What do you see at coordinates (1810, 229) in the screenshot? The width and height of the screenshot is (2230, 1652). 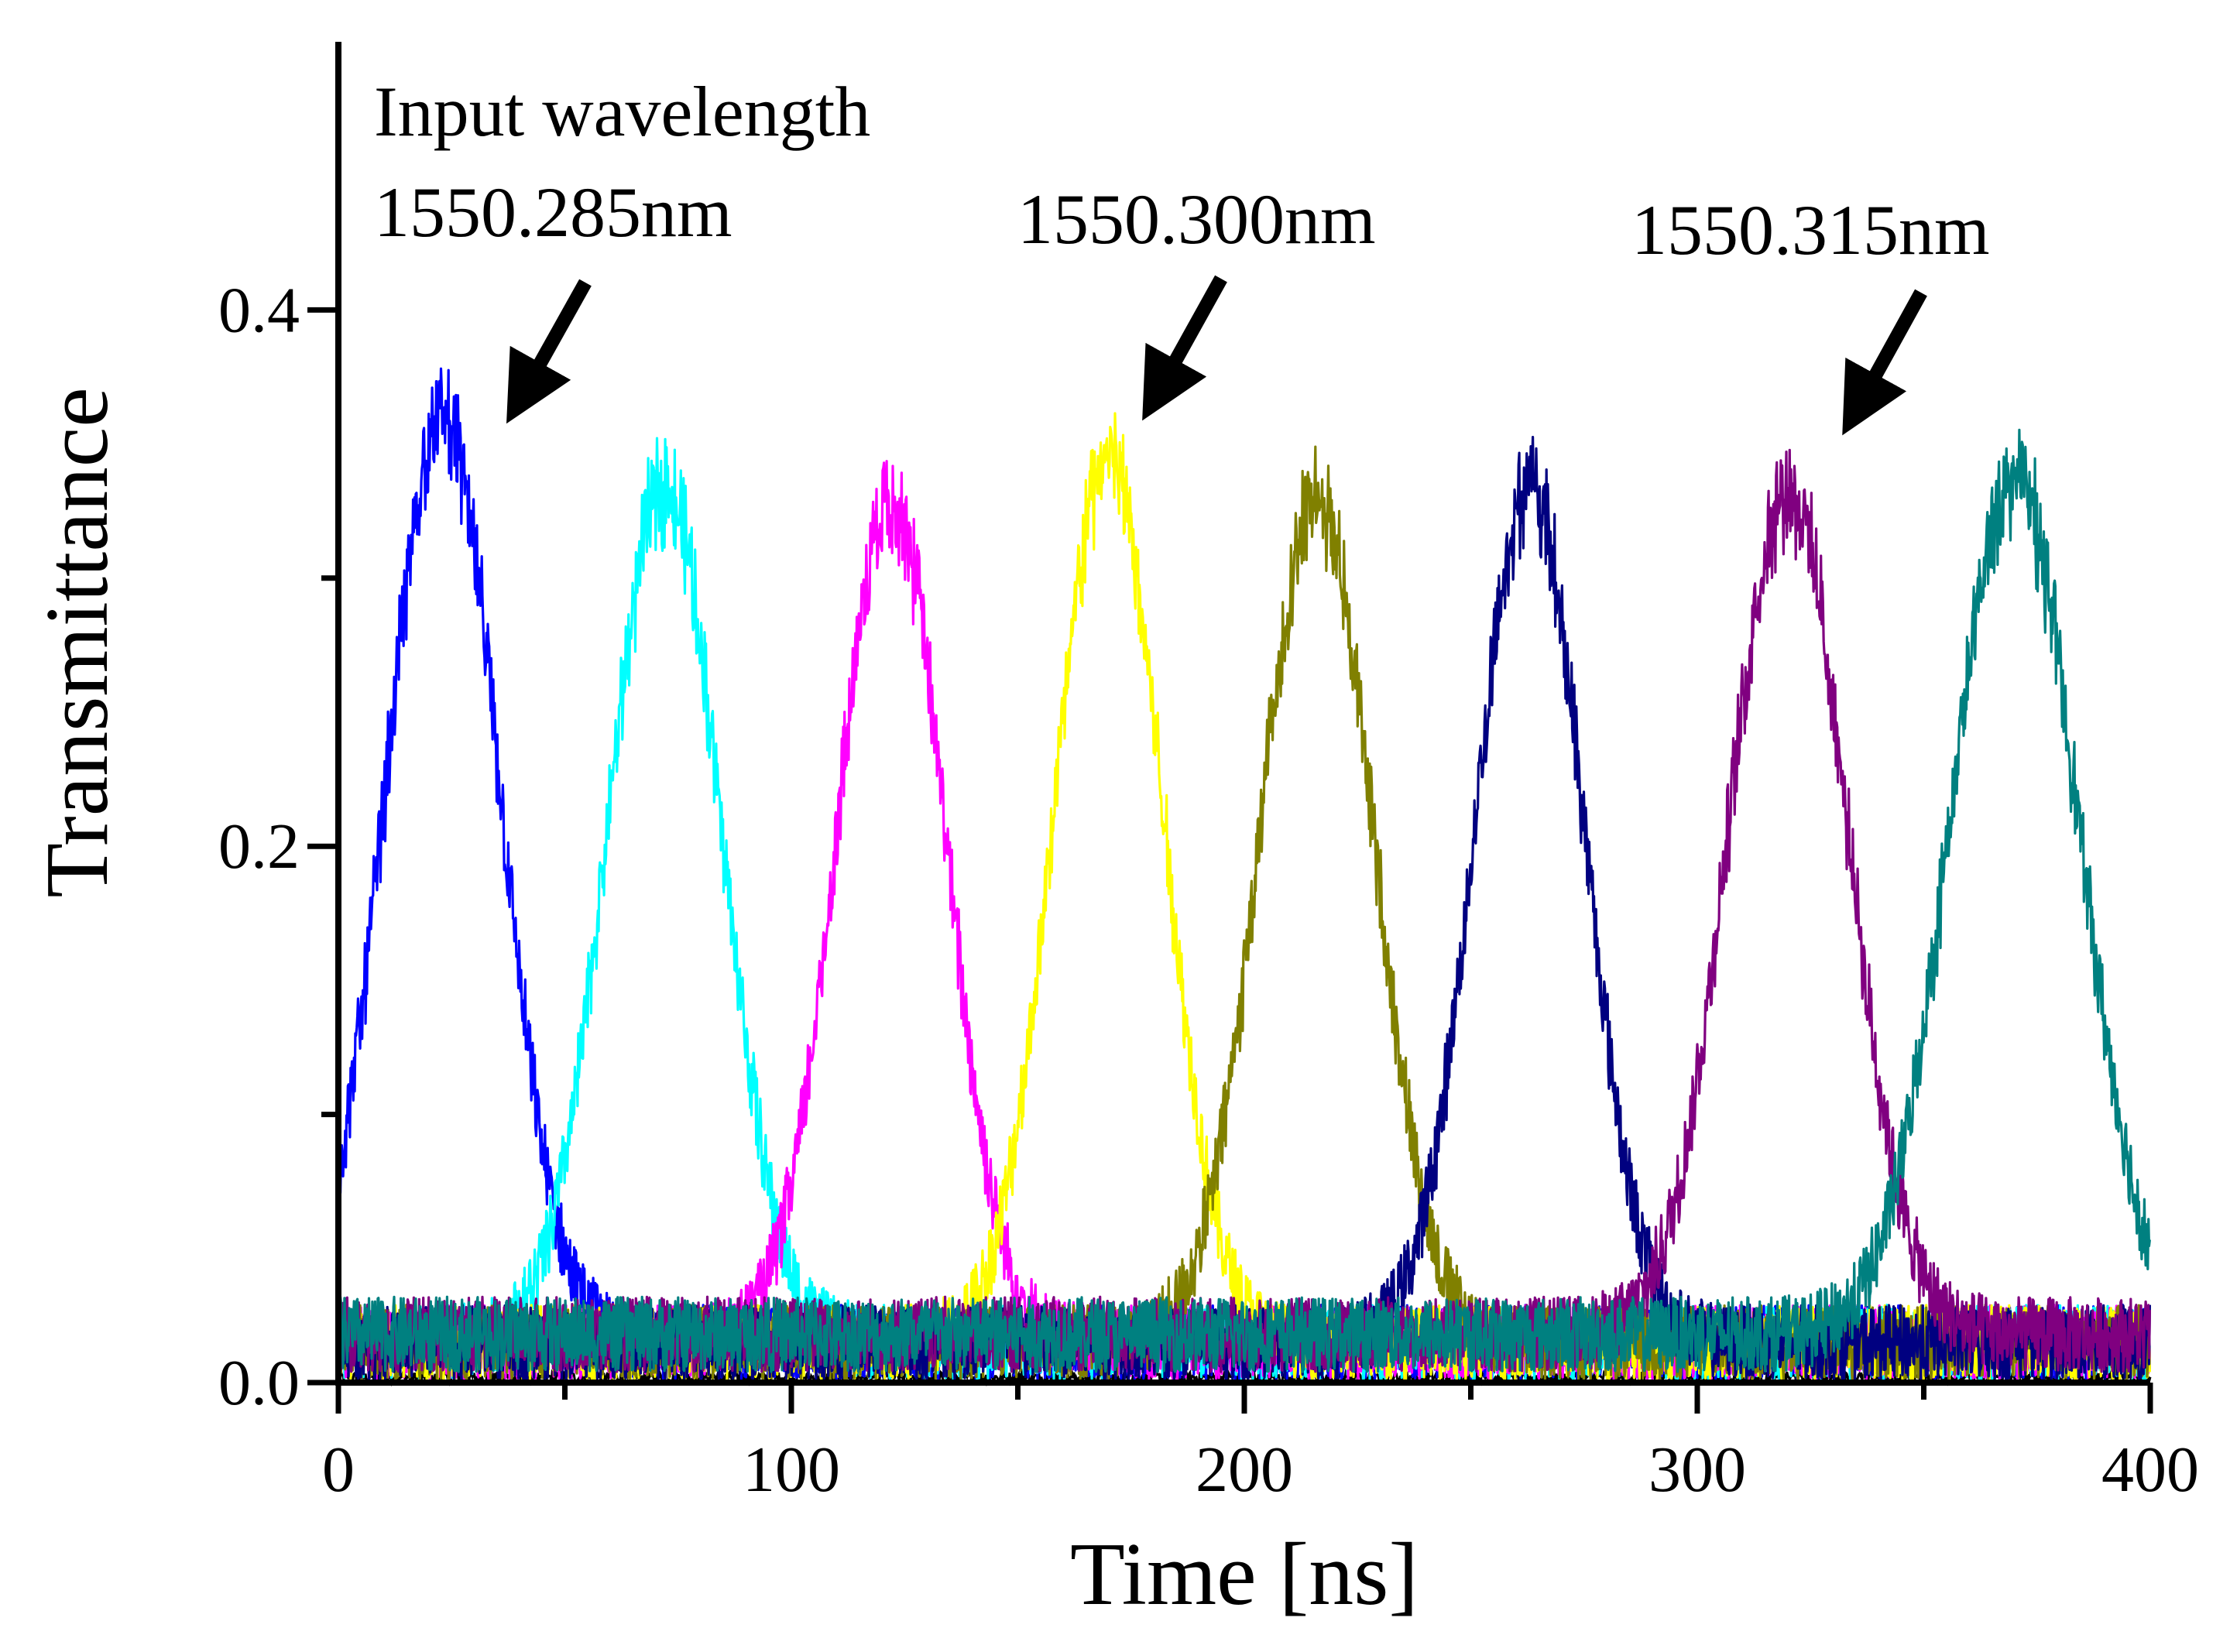 I see `annotation-1550-315nm: 1550.315nm` at bounding box center [1810, 229].